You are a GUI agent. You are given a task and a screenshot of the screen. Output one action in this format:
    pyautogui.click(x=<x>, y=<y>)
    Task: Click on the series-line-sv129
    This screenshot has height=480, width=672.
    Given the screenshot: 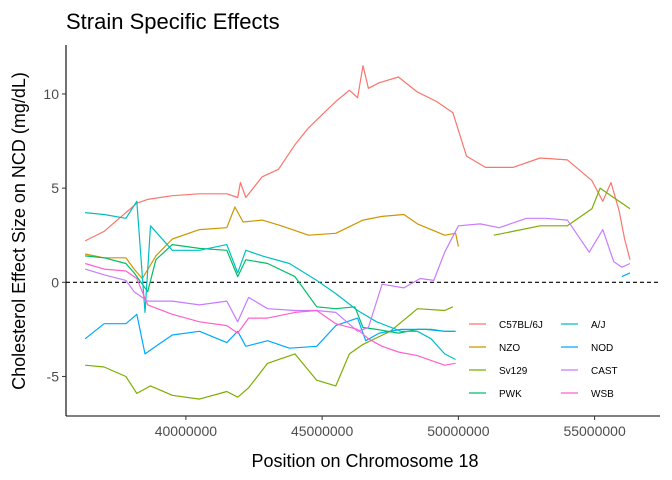 What is the action you would take?
    pyautogui.click(x=269, y=353)
    